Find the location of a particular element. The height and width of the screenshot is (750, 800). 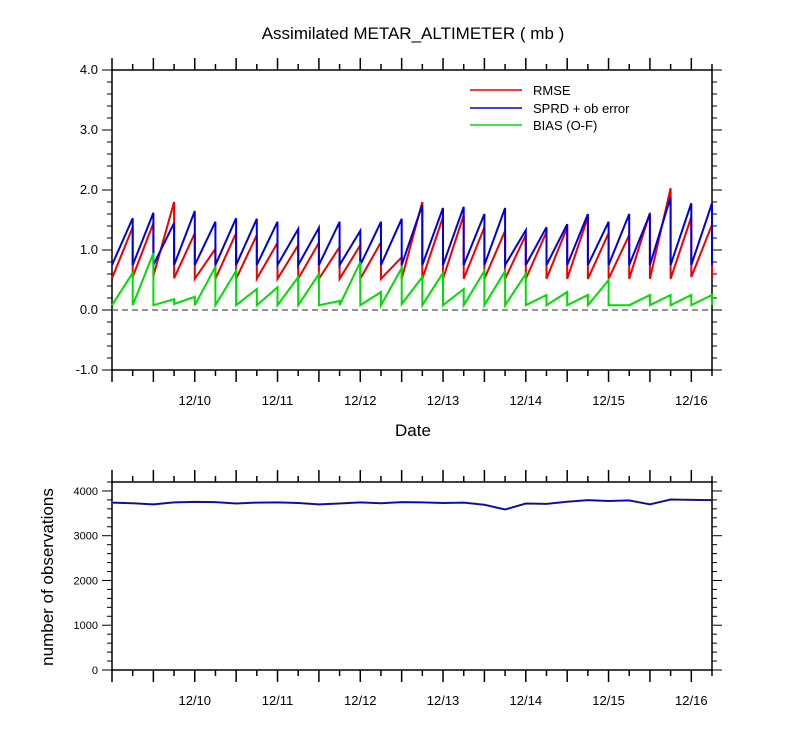

x-tick-label: 12/14 is located at coordinates (526, 400).